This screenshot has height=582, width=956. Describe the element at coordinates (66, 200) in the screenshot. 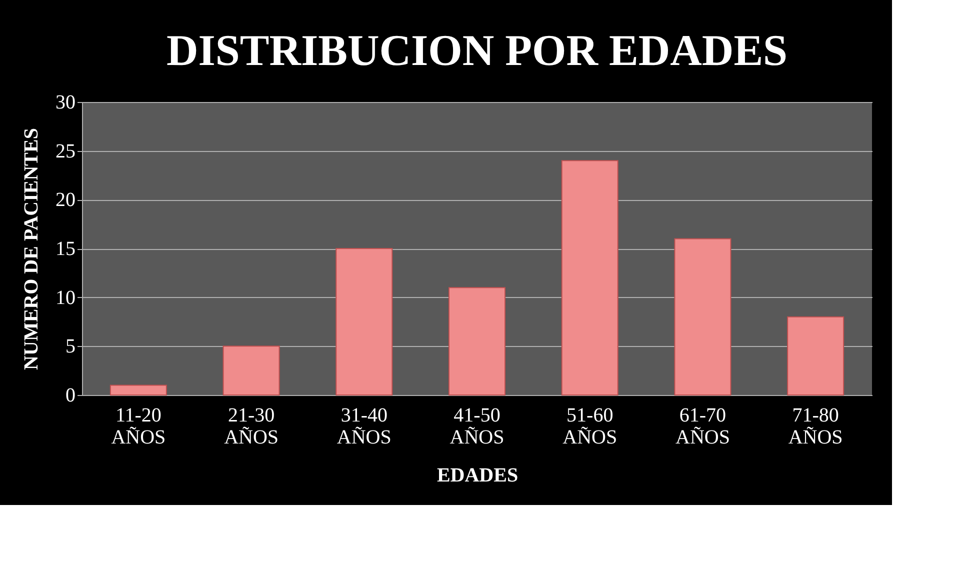

I see `y-tick-label: 20` at that location.